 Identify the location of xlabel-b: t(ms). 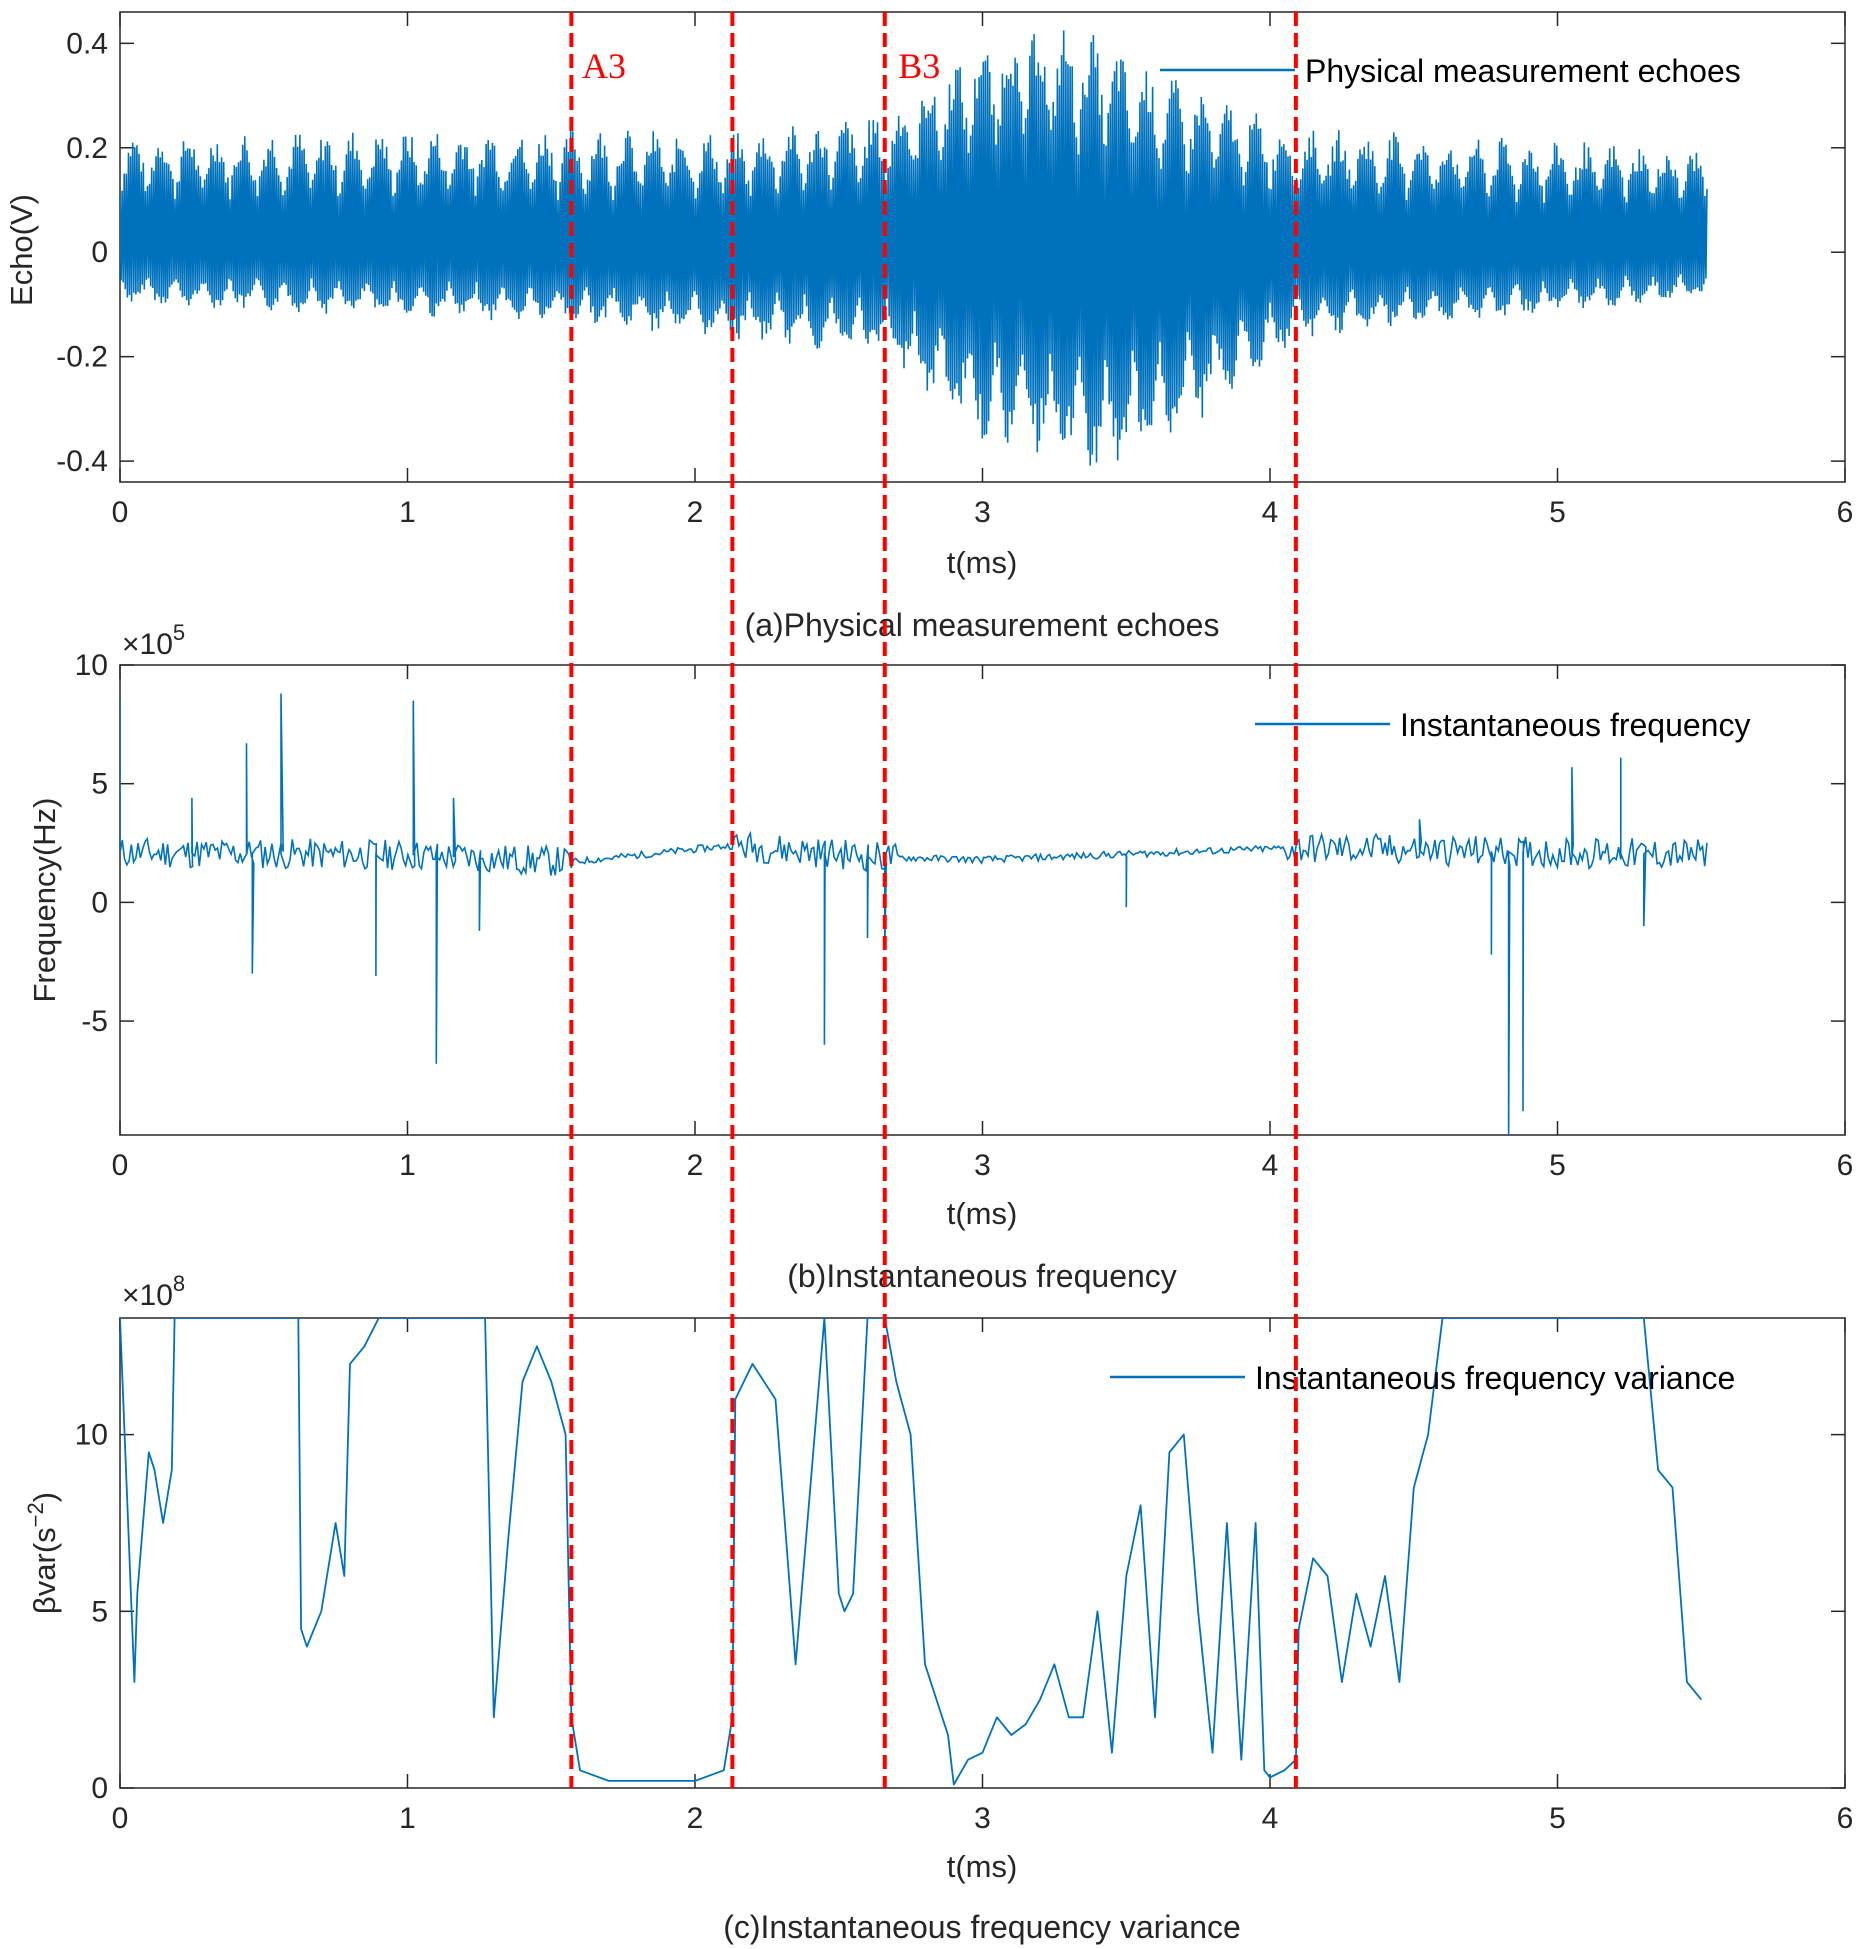
(982, 1213).